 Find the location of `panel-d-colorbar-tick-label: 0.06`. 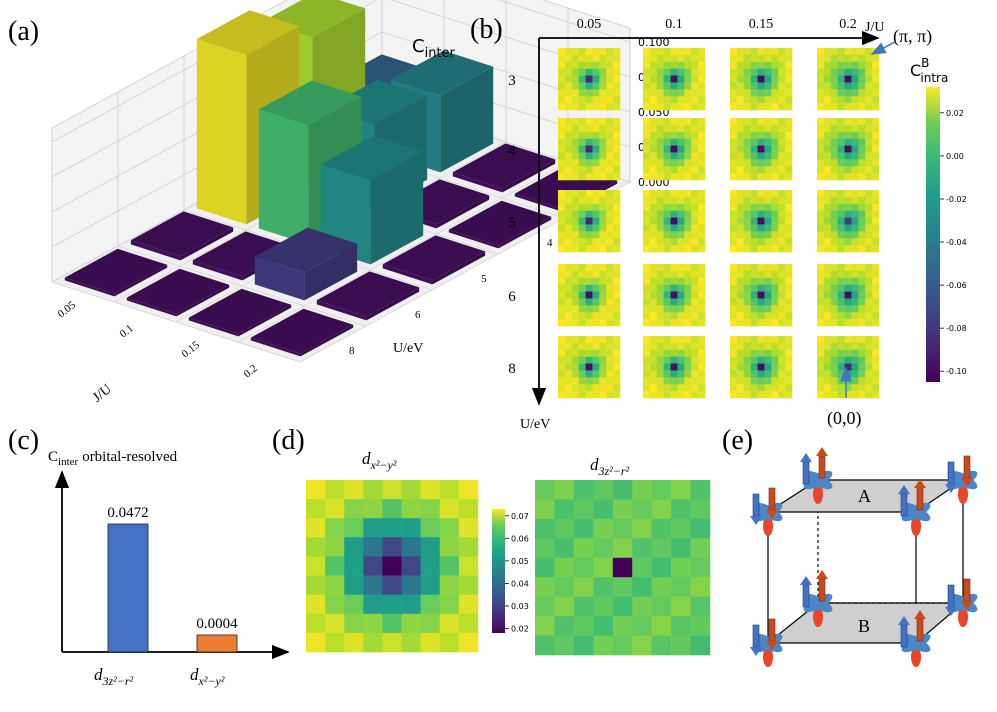

panel-d-colorbar-tick-label: 0.06 is located at coordinates (520, 538).